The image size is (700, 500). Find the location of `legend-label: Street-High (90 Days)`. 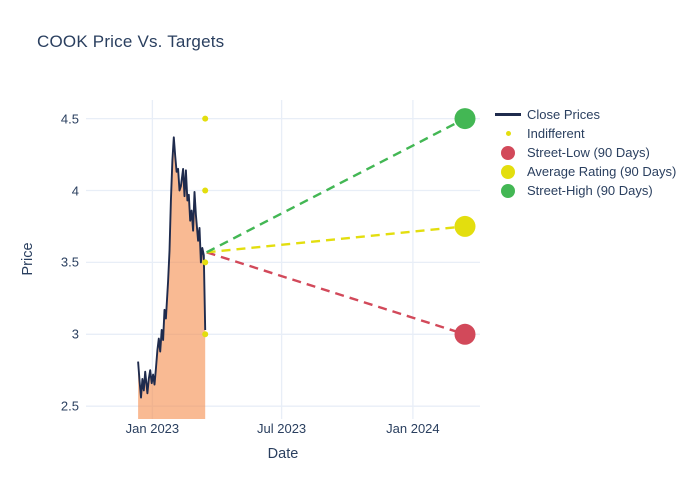

legend-label: Street-High (90 Days) is located at coordinates (590, 190).